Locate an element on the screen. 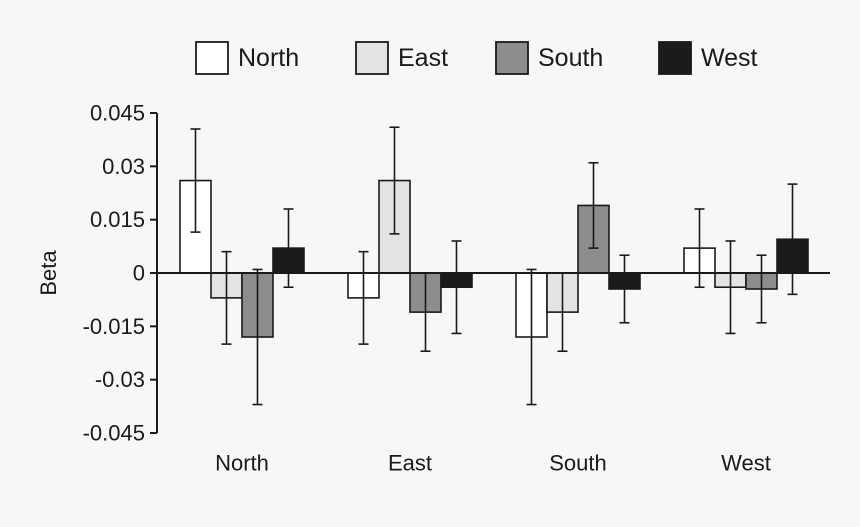 Image resolution: width=860 pixels, height=527 pixels. category-label-north: North is located at coordinates (242, 463).